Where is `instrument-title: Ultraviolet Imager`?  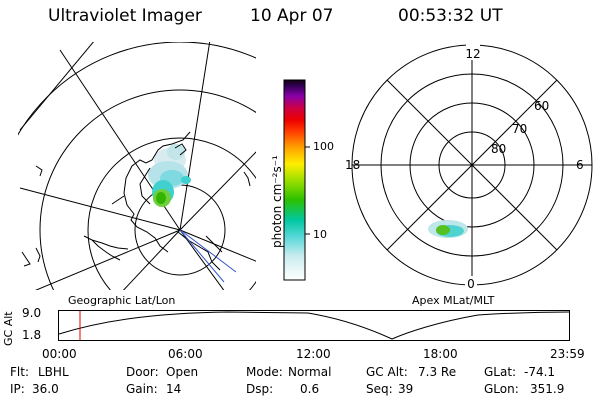 instrument-title: Ultraviolet Imager is located at coordinates (125, 16).